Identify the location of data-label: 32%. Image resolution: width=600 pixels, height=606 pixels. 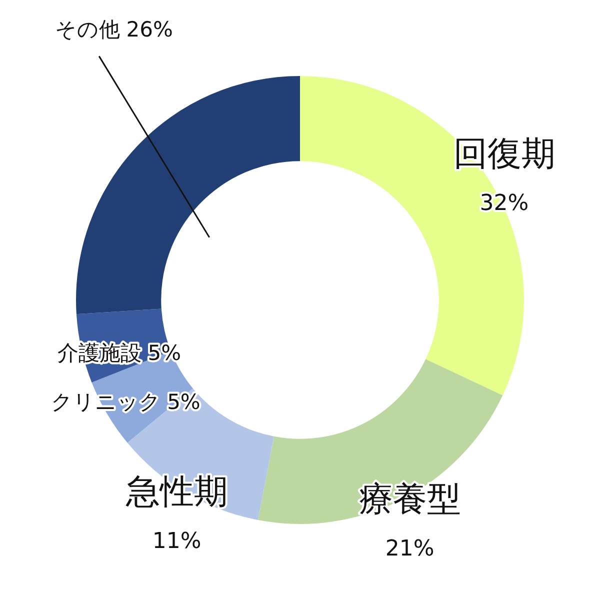
(504, 203).